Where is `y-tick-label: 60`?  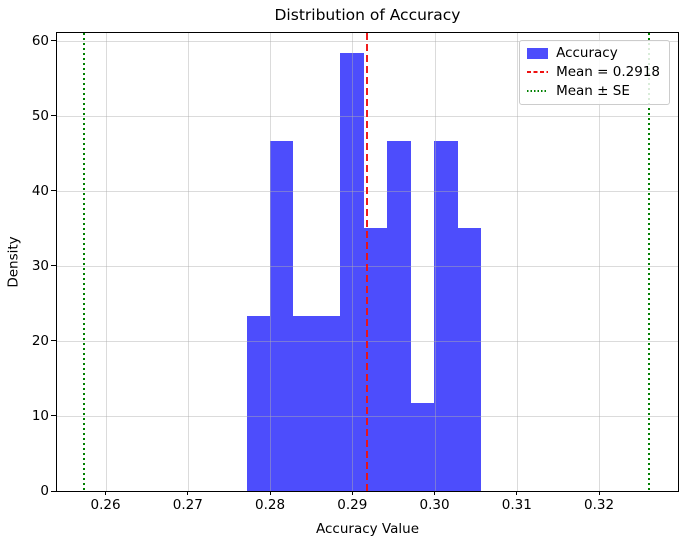 y-tick-label: 60 is located at coordinates (40, 40).